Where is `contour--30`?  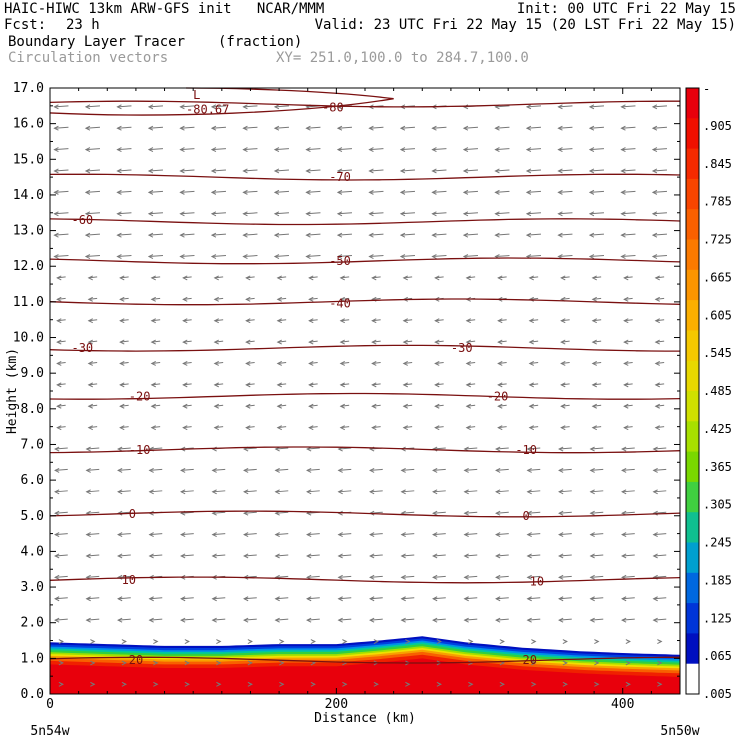
contour--30 is located at coordinates (364, 348).